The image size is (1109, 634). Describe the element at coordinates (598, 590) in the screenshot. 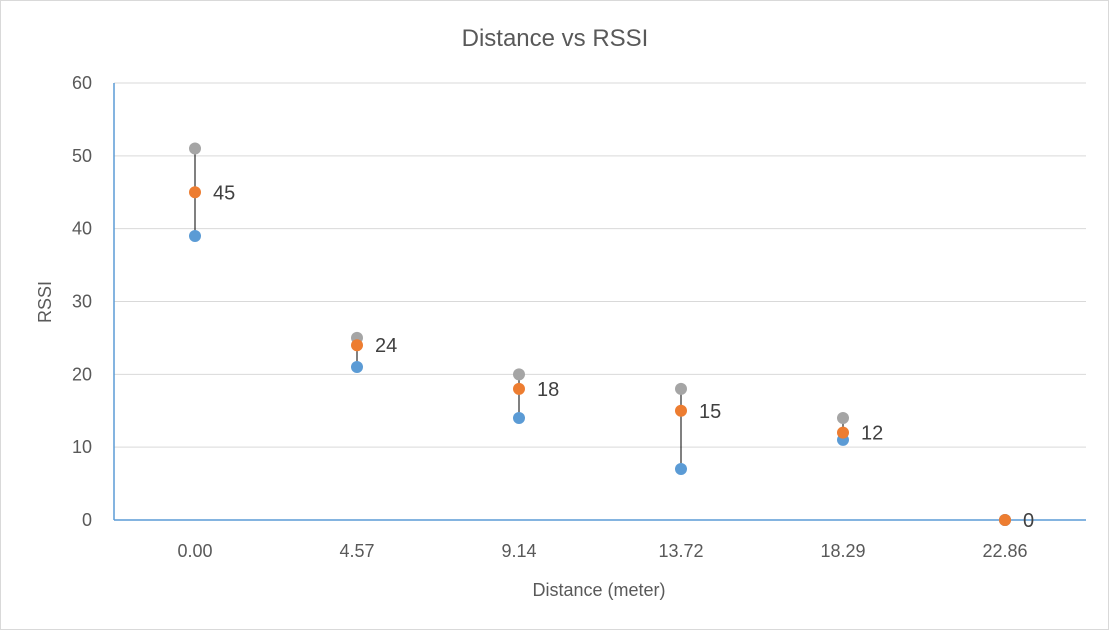

I see `x-axis-title: Distance (meter)` at that location.